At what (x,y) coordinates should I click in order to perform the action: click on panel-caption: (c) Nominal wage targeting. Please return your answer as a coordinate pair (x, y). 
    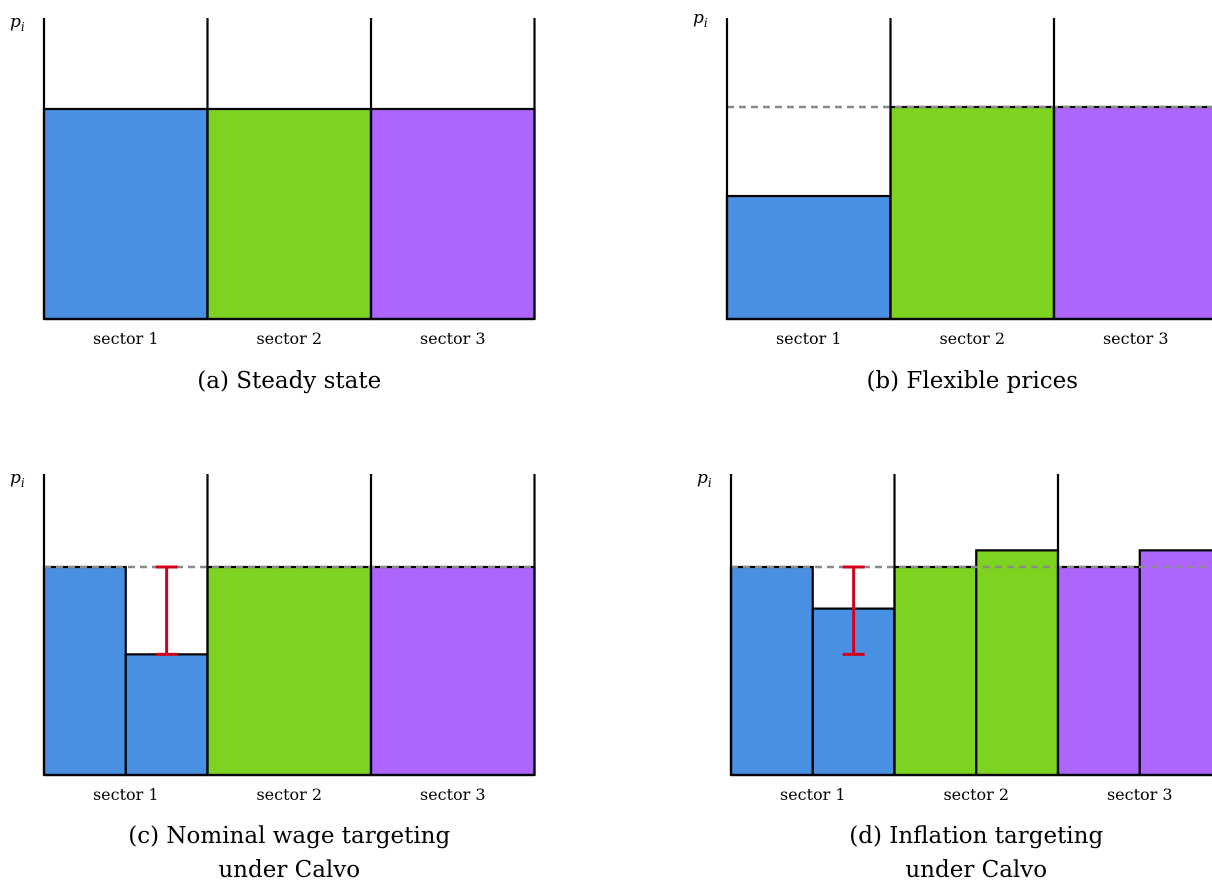
    Looking at the image, I should click on (289, 836).